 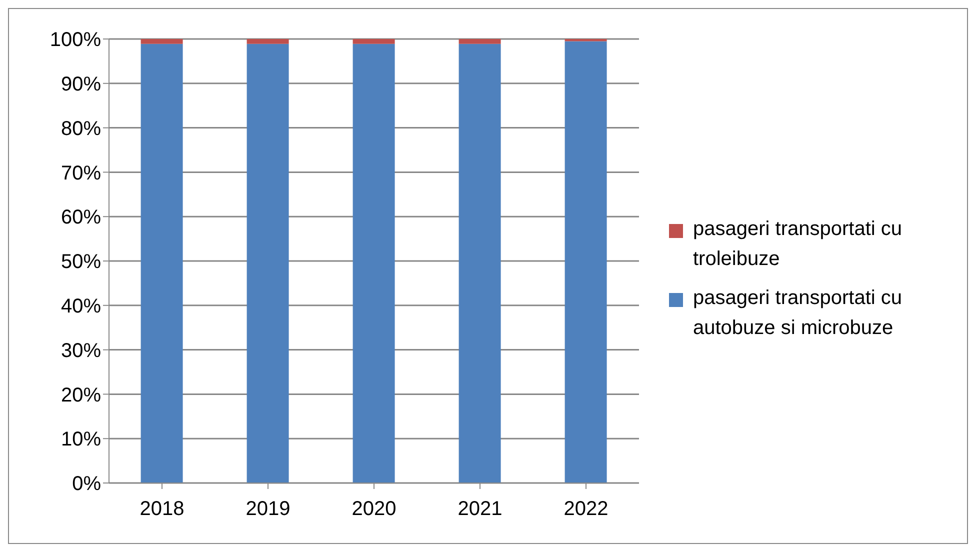 I want to click on y-tick-label: 100%, so click(x=76, y=40).